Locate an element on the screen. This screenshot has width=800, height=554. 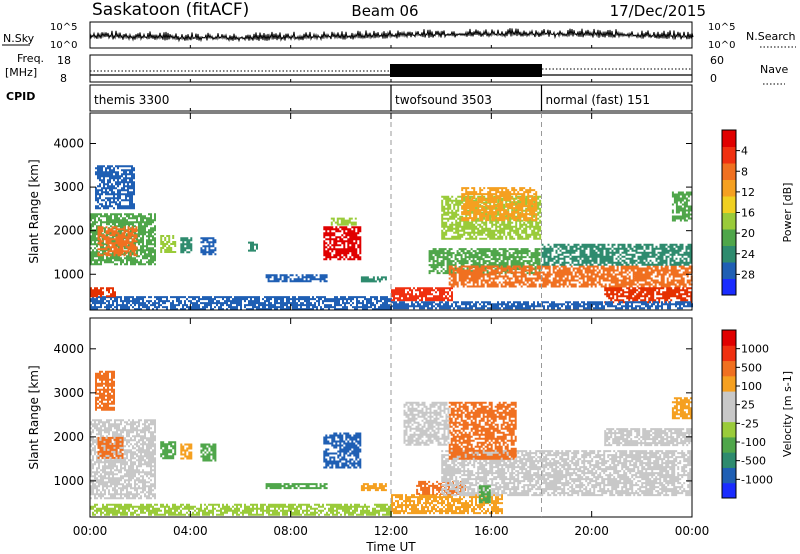
power-ytick-label-3: 4000 is located at coordinates (68, 144).